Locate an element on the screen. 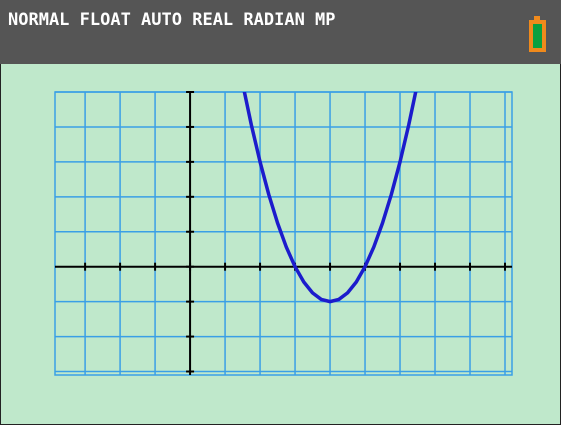 The width and height of the screenshot is (561, 425). mode-text: NORMAL FLOAT AUTO REAL RADIAN MP is located at coordinates (172, 20).